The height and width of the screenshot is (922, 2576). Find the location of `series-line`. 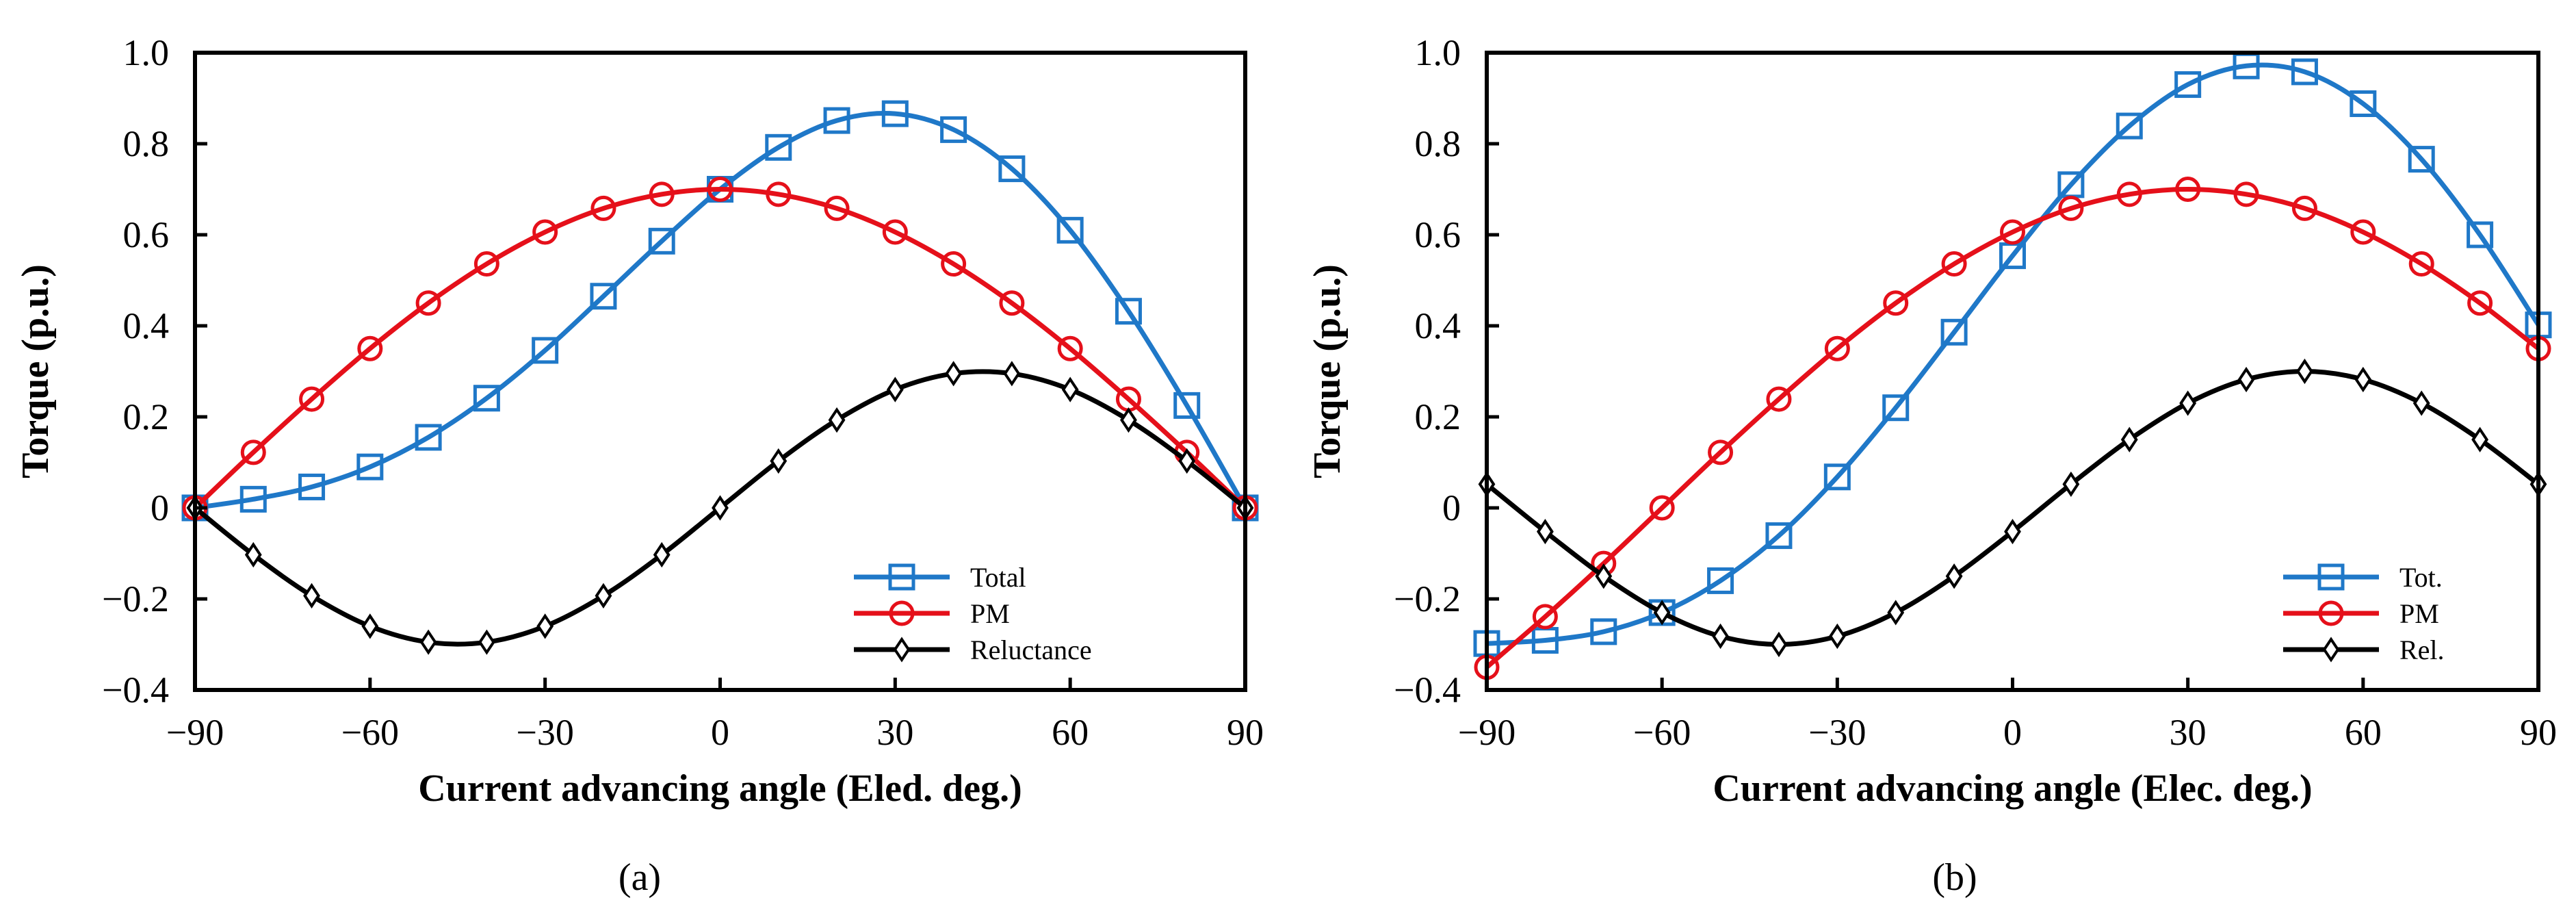

series-line is located at coordinates (720, 348).